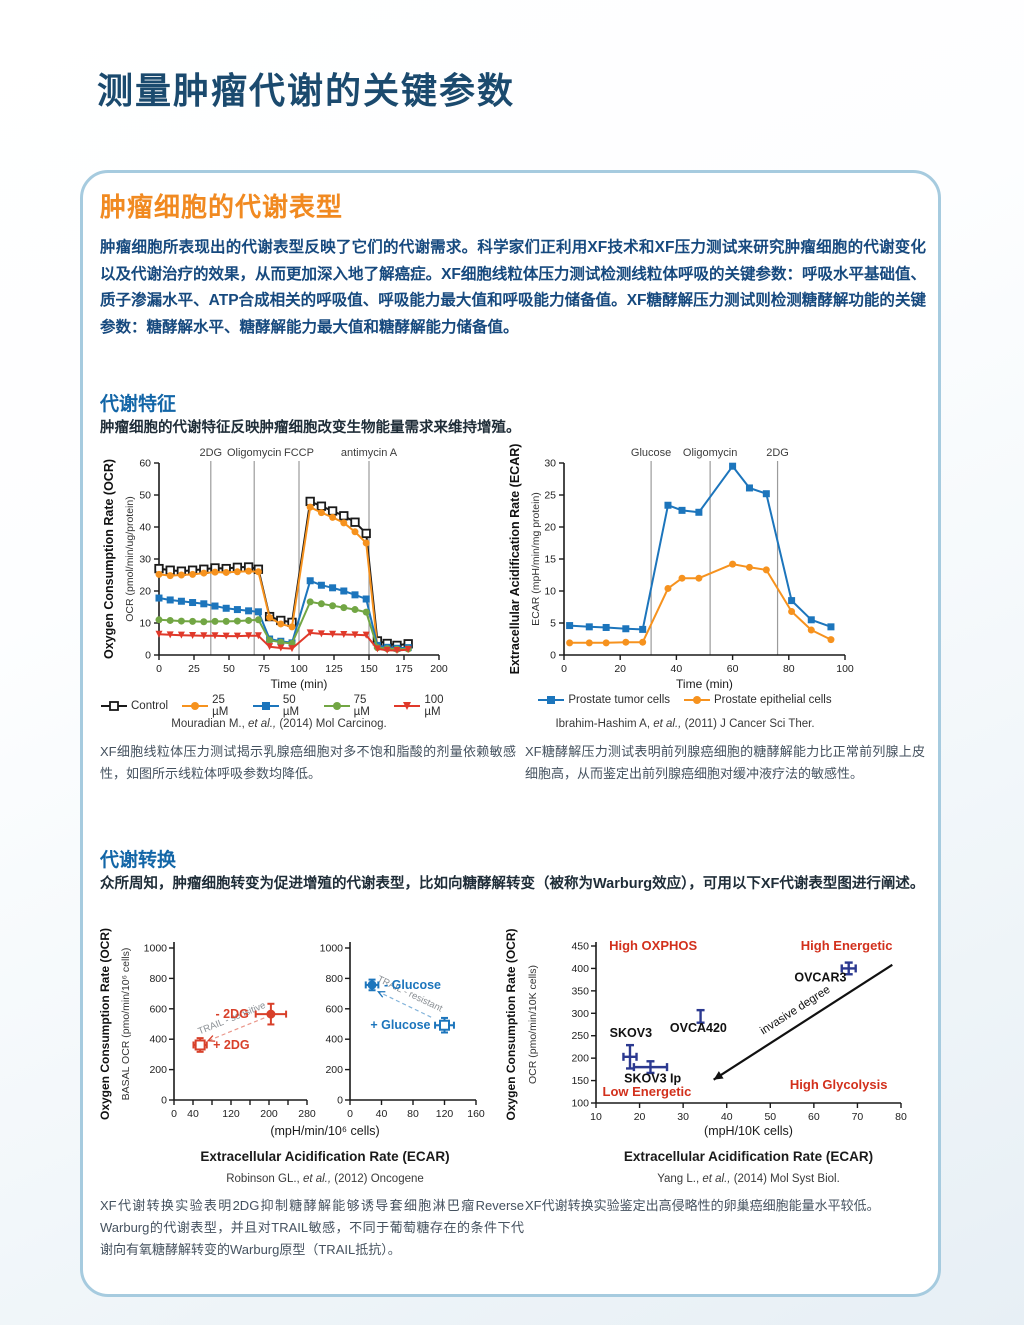  I want to click on injection-event-label: Glucose, so click(651, 453).